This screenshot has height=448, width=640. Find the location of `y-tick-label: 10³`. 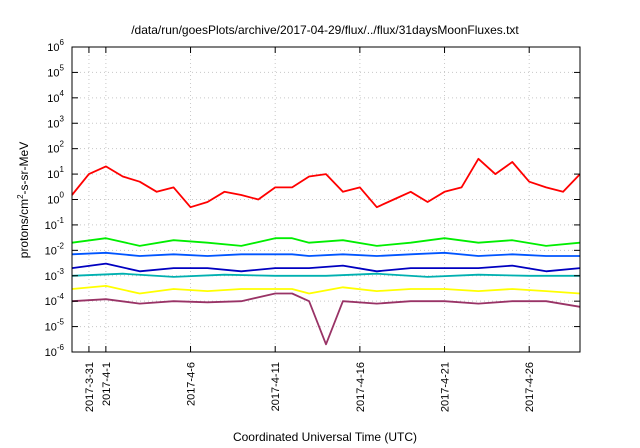

y-tick-label: 10³ is located at coordinates (55, 122).